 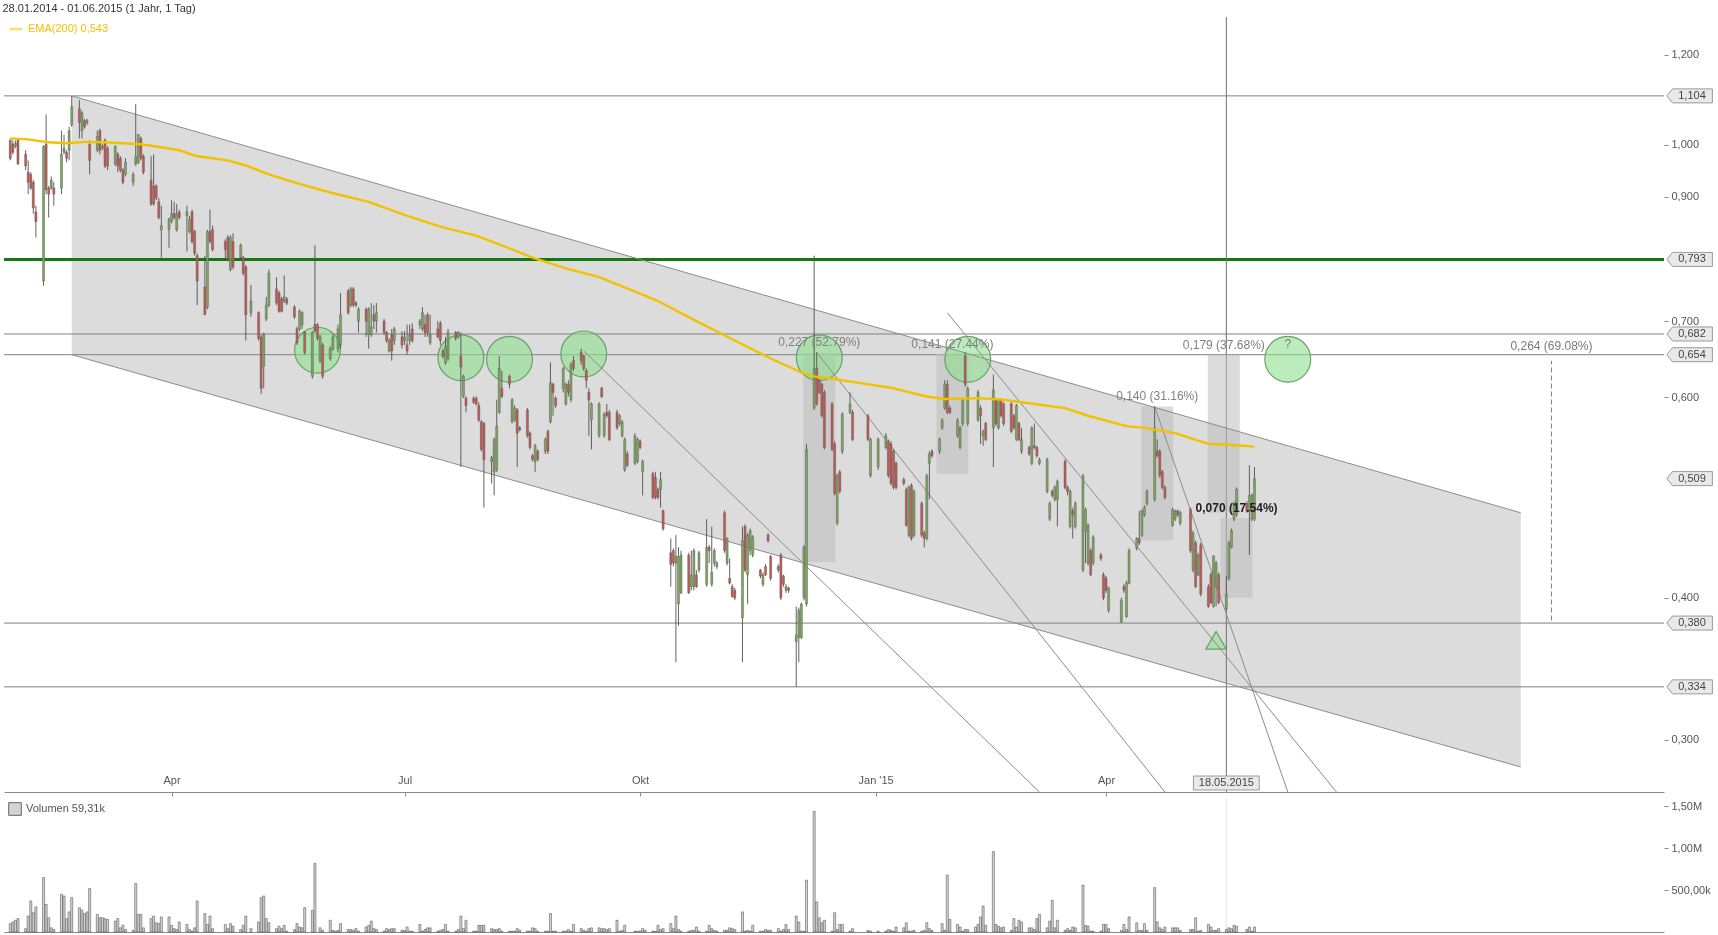 I want to click on y-tick-label: 0,700, so click(x=1685, y=320).